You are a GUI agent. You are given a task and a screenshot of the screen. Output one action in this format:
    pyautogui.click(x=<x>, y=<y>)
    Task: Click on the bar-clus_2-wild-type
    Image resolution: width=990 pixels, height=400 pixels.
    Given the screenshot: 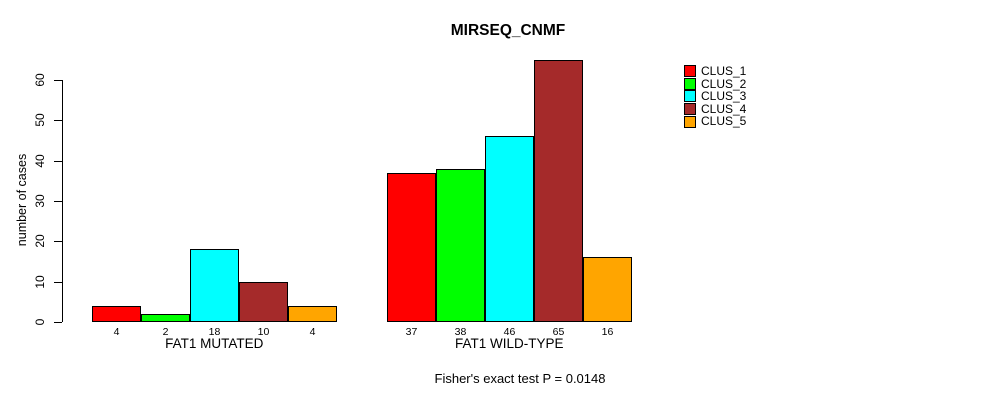 What is the action you would take?
    pyautogui.click(x=460, y=245)
    